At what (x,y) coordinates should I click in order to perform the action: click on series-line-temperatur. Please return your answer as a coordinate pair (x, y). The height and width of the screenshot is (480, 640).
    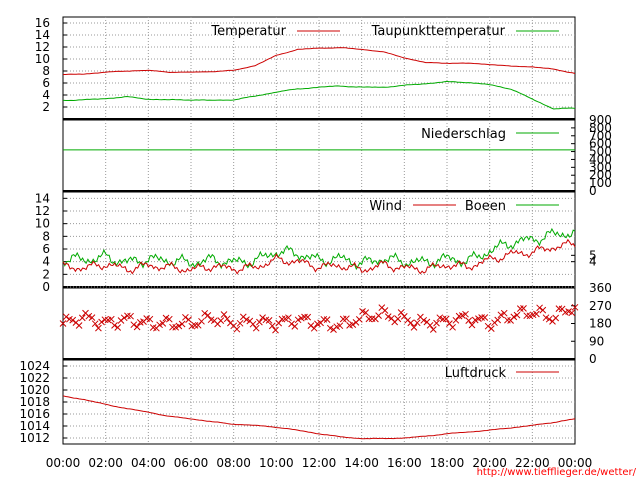
    Looking at the image, I should click on (319, 61).